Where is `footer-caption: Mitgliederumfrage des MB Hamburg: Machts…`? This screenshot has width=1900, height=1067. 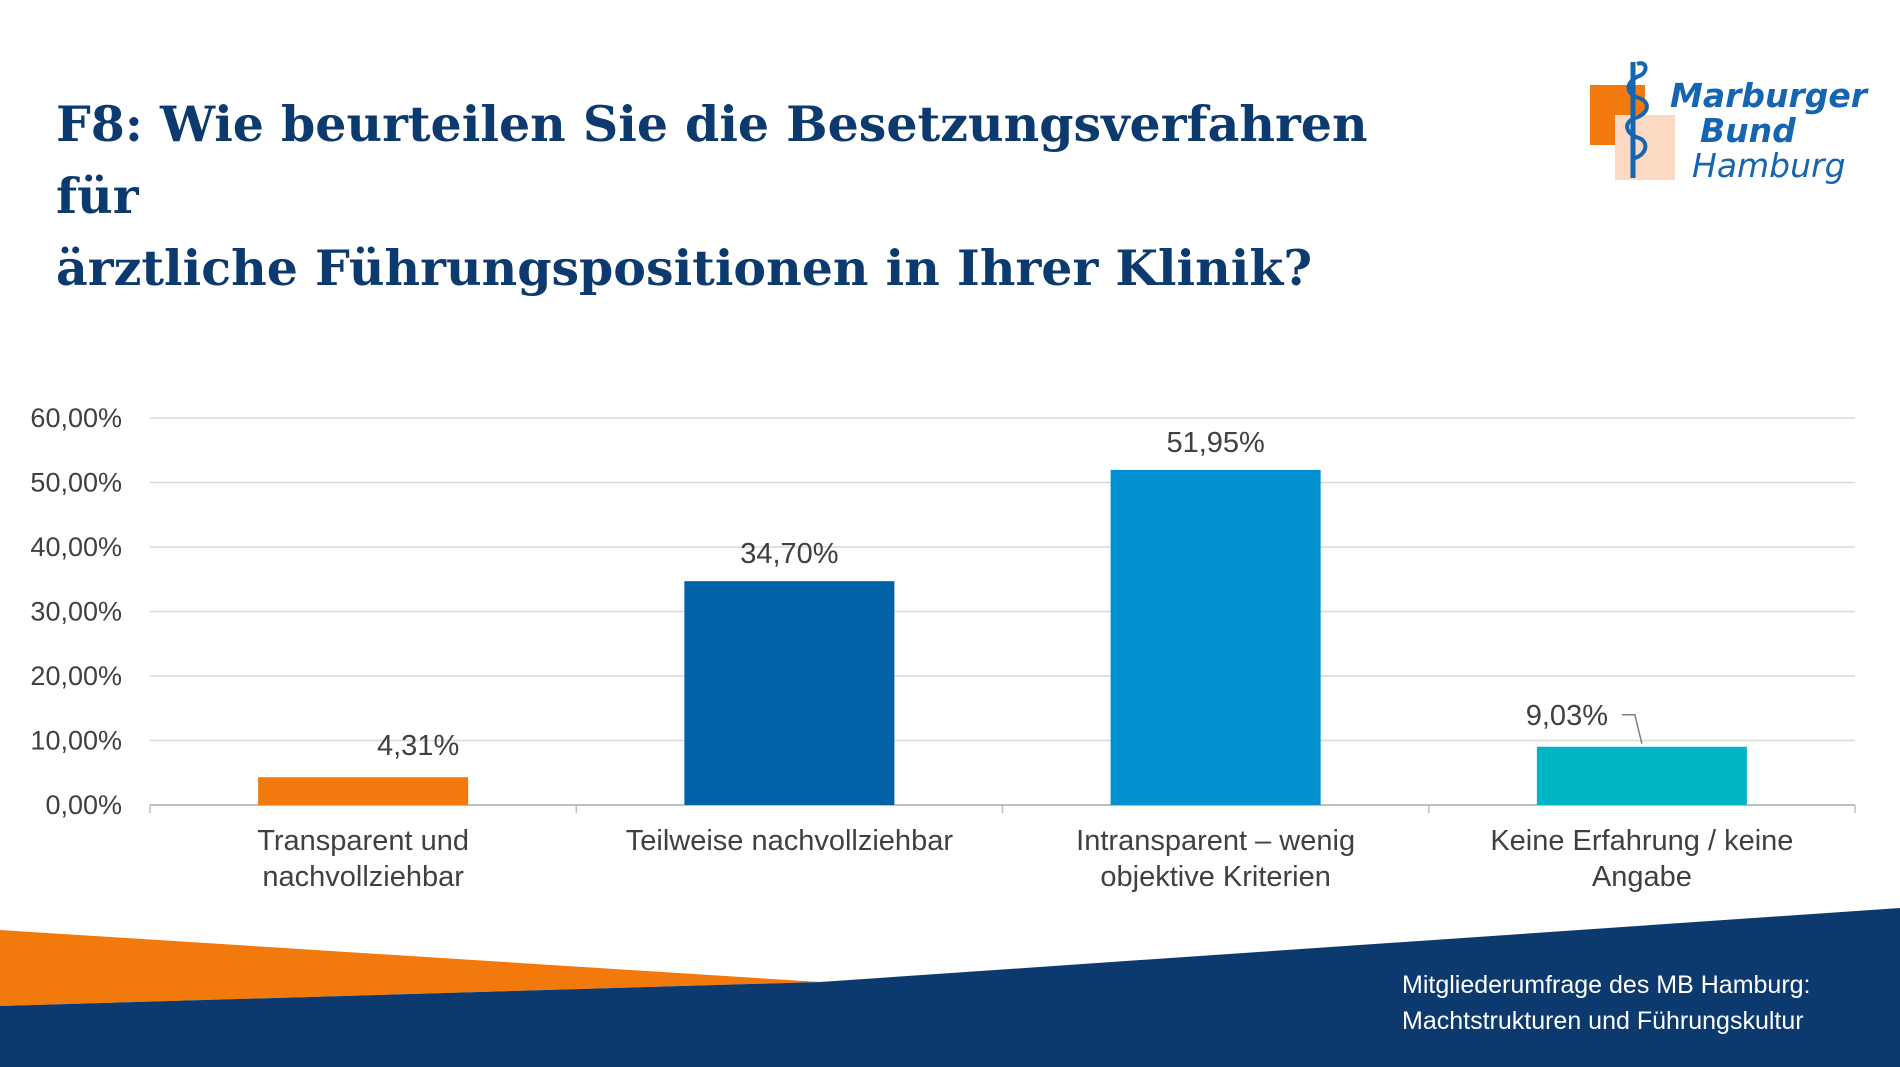 footer-caption: Mitgliederumfrage des MB Hamburg: Machts… is located at coordinates (1606, 1003).